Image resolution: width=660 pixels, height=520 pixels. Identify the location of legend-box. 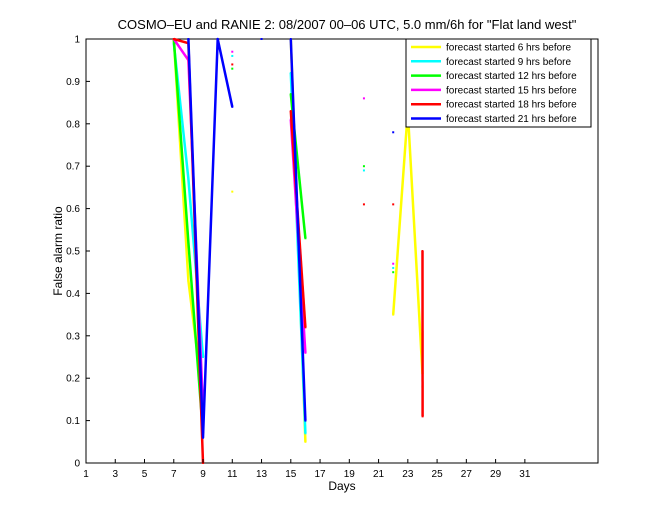
(498, 83).